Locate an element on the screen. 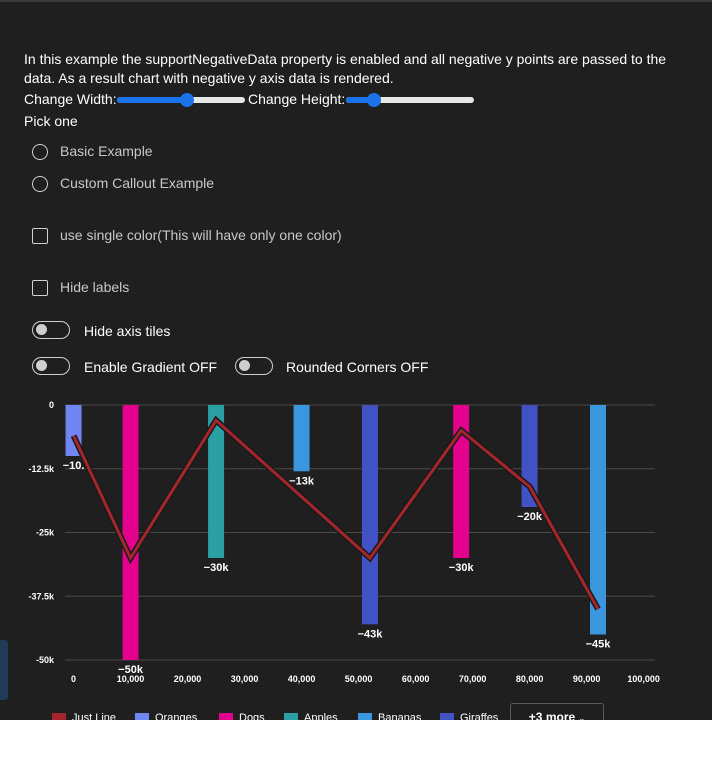 Image resolution: width=712 pixels, height=783 pixels. top-divider is located at coordinates (356, 1).